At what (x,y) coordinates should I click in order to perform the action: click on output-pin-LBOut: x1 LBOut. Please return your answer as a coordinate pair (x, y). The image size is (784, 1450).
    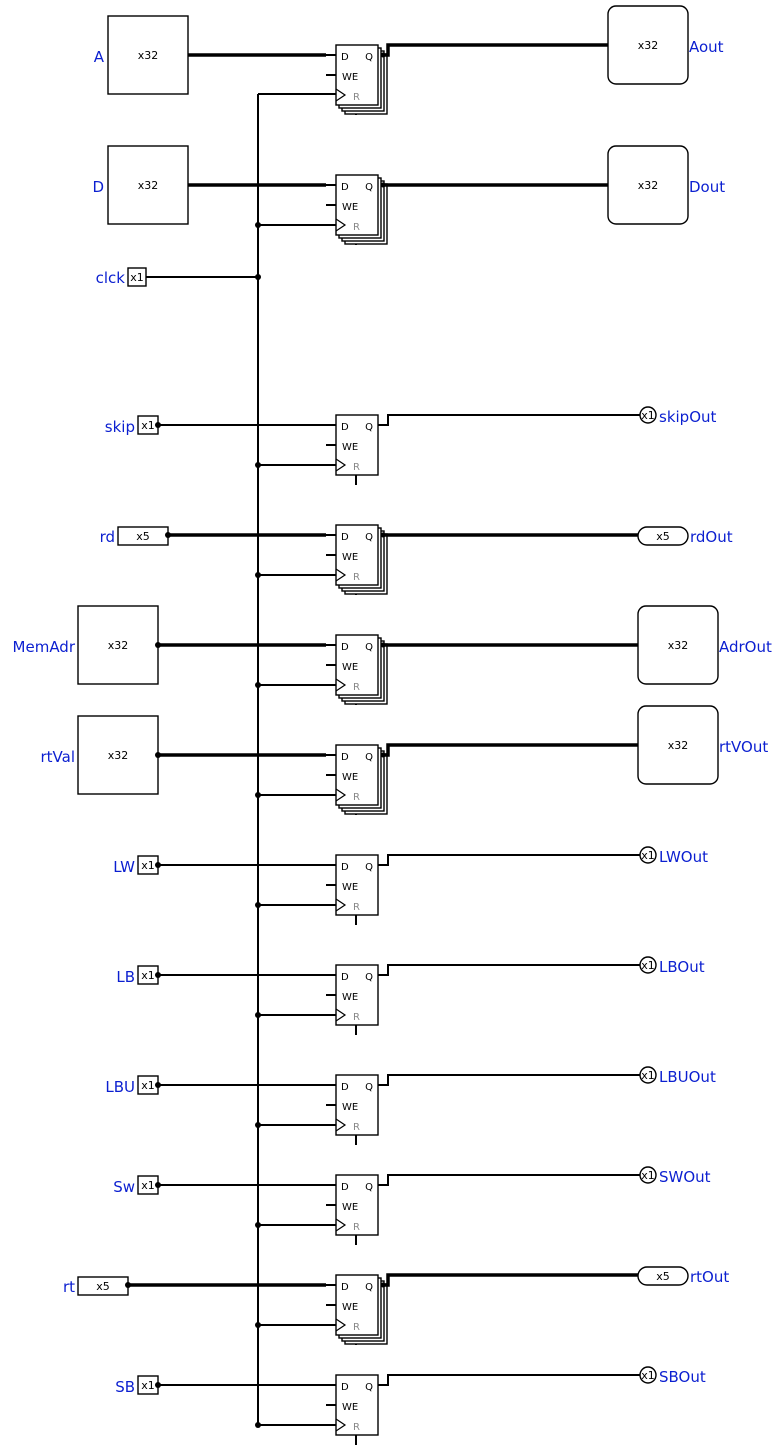
    Looking at the image, I should click on (672, 966).